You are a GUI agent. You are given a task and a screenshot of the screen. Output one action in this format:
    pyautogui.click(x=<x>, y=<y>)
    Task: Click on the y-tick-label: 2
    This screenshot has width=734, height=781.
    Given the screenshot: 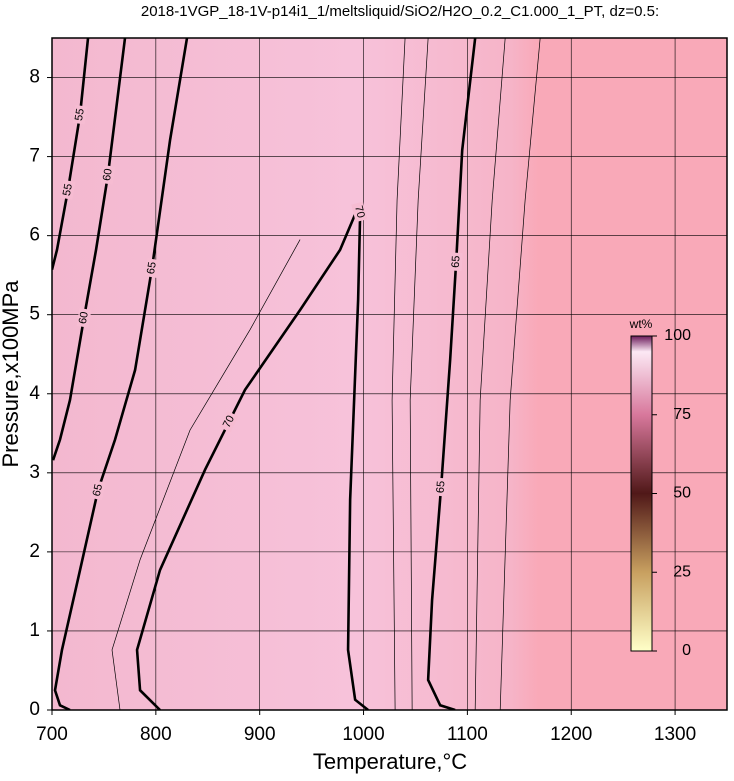 What is the action you would take?
    pyautogui.click(x=34, y=551)
    